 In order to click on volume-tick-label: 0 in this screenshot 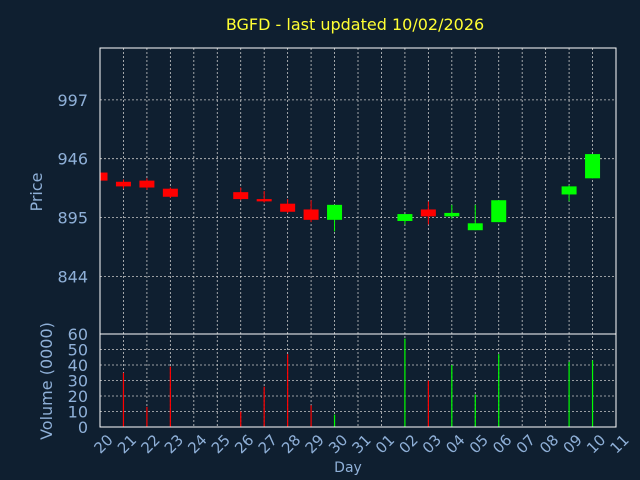, I will do `click(83, 427)`.